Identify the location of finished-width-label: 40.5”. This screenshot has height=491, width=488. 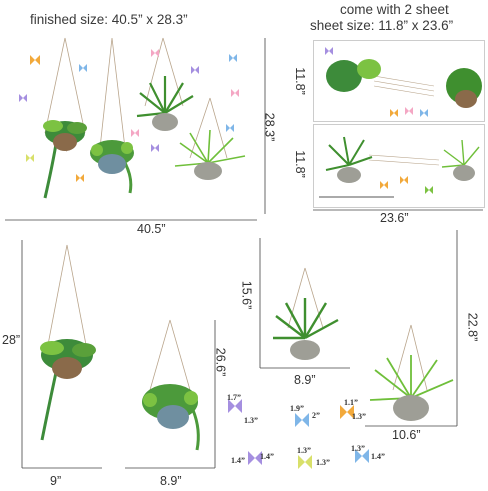
(151, 229).